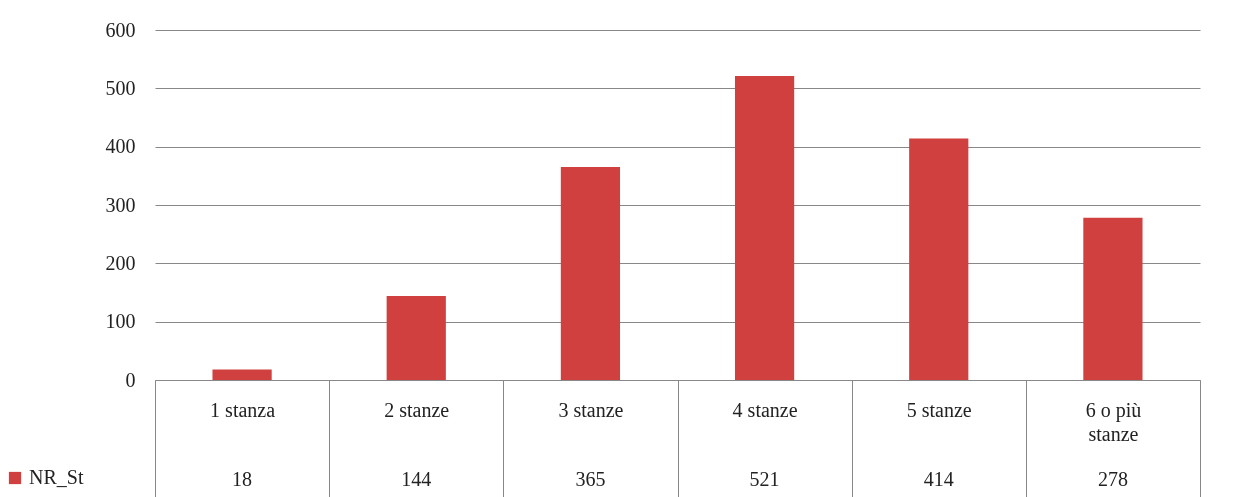 Image resolution: width=1242 pixels, height=497 pixels. What do you see at coordinates (120, 204) in the screenshot?
I see `y-tick-label: 300` at bounding box center [120, 204].